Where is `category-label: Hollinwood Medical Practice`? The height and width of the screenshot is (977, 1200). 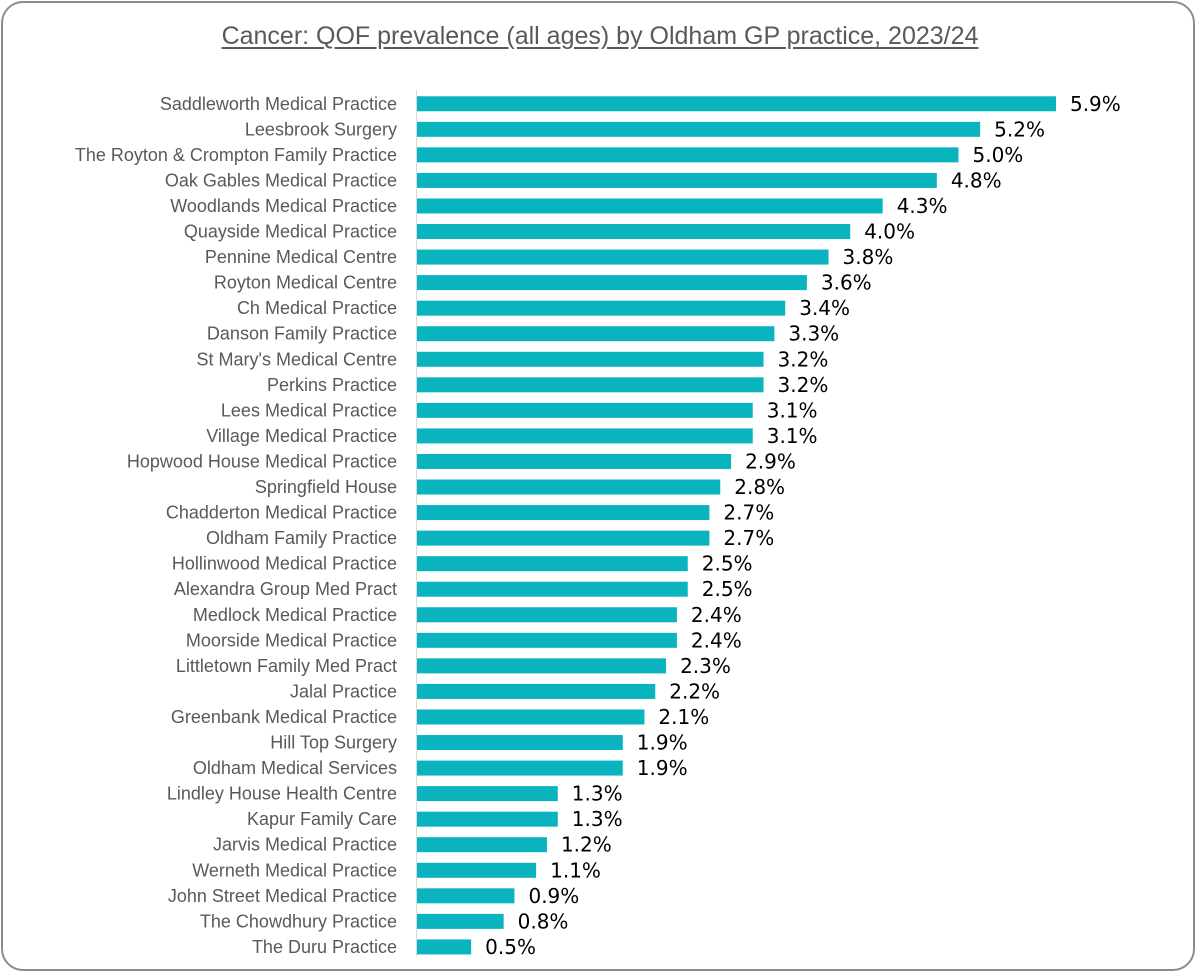
category-label: Hollinwood Medical Practice is located at coordinates (284, 564).